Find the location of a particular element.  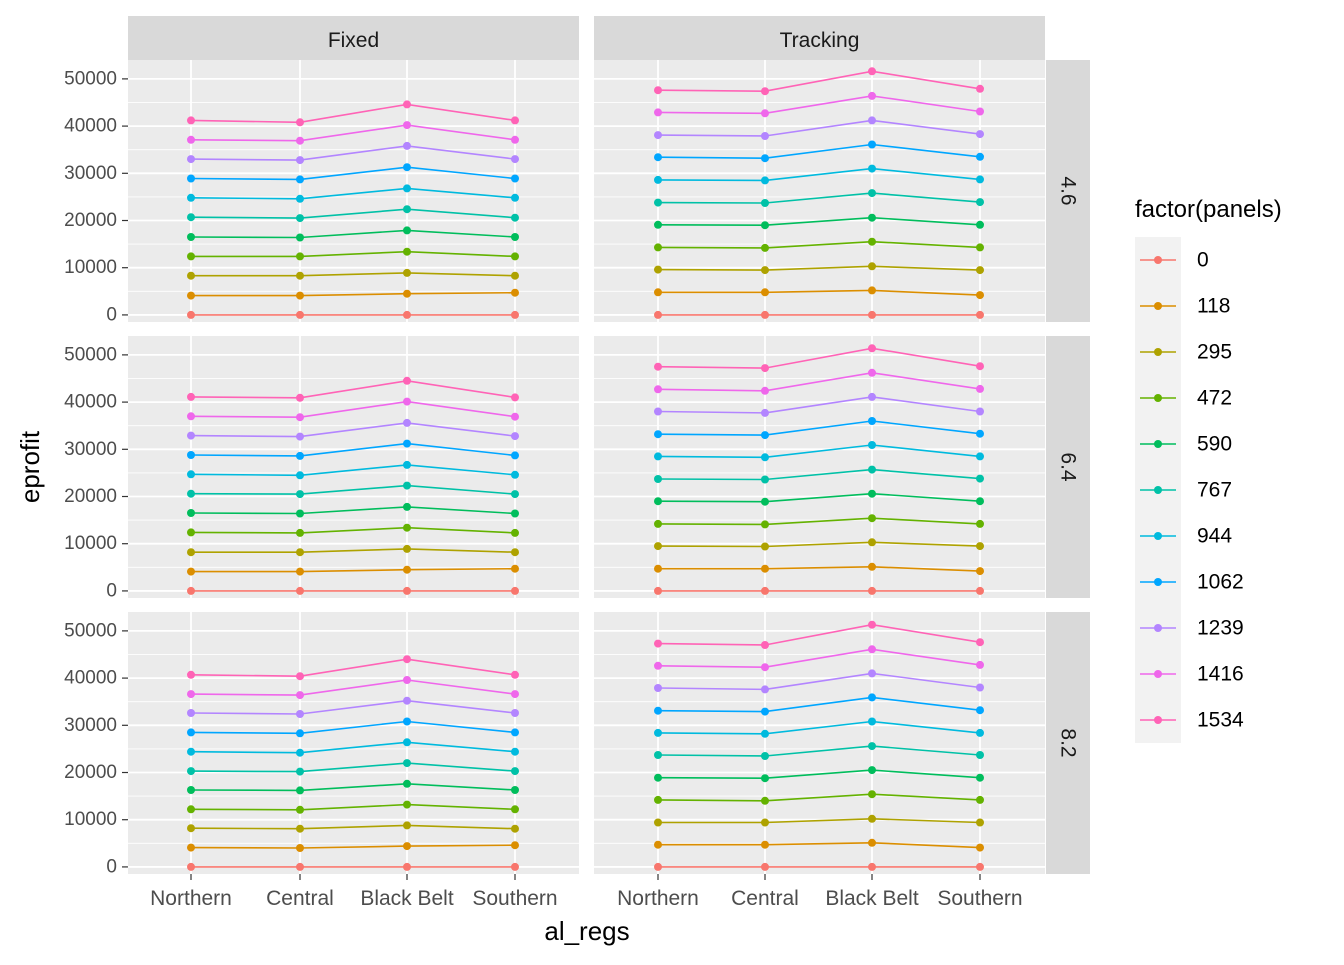

y-tick-label: 10000 is located at coordinates (90, 267).